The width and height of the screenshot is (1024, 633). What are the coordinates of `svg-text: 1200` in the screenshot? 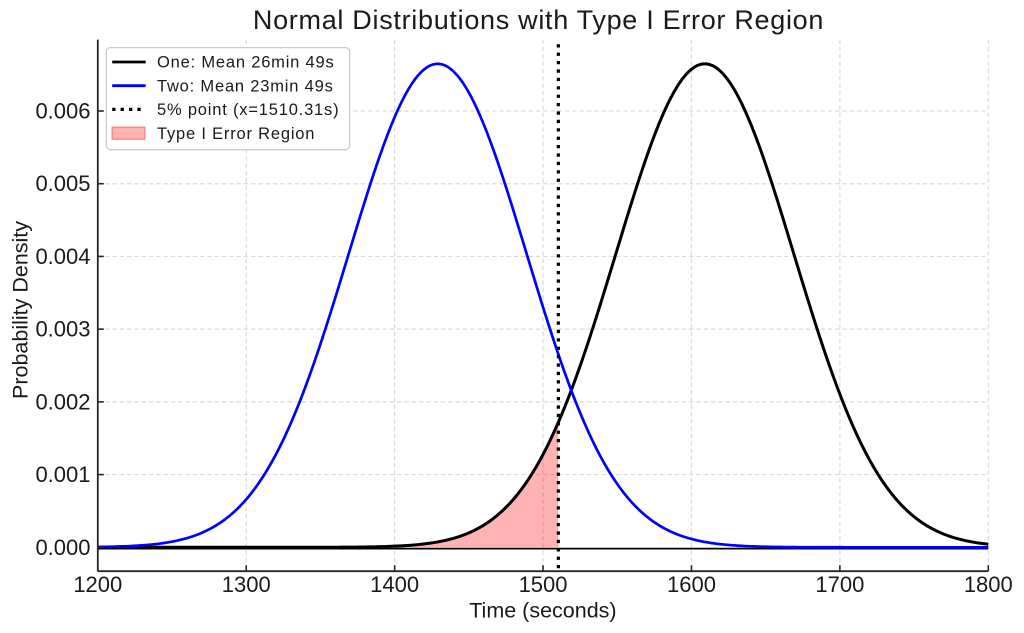 It's located at (97, 584).